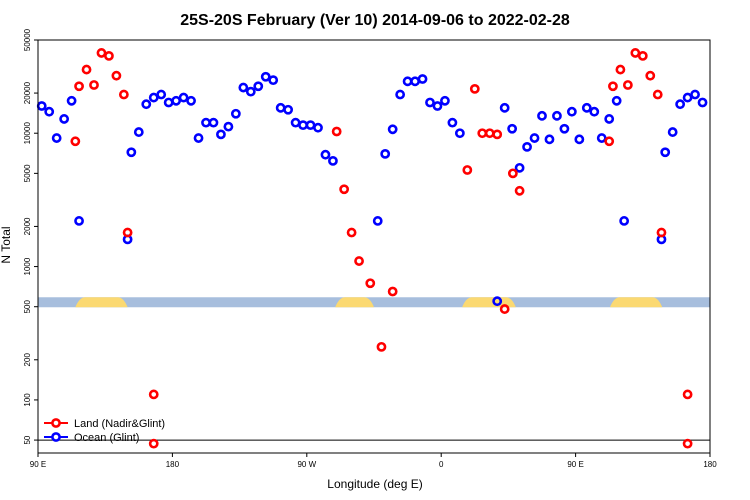 The image size is (750, 500). I want to click on y-tick-label: 5000, so click(27, 173).